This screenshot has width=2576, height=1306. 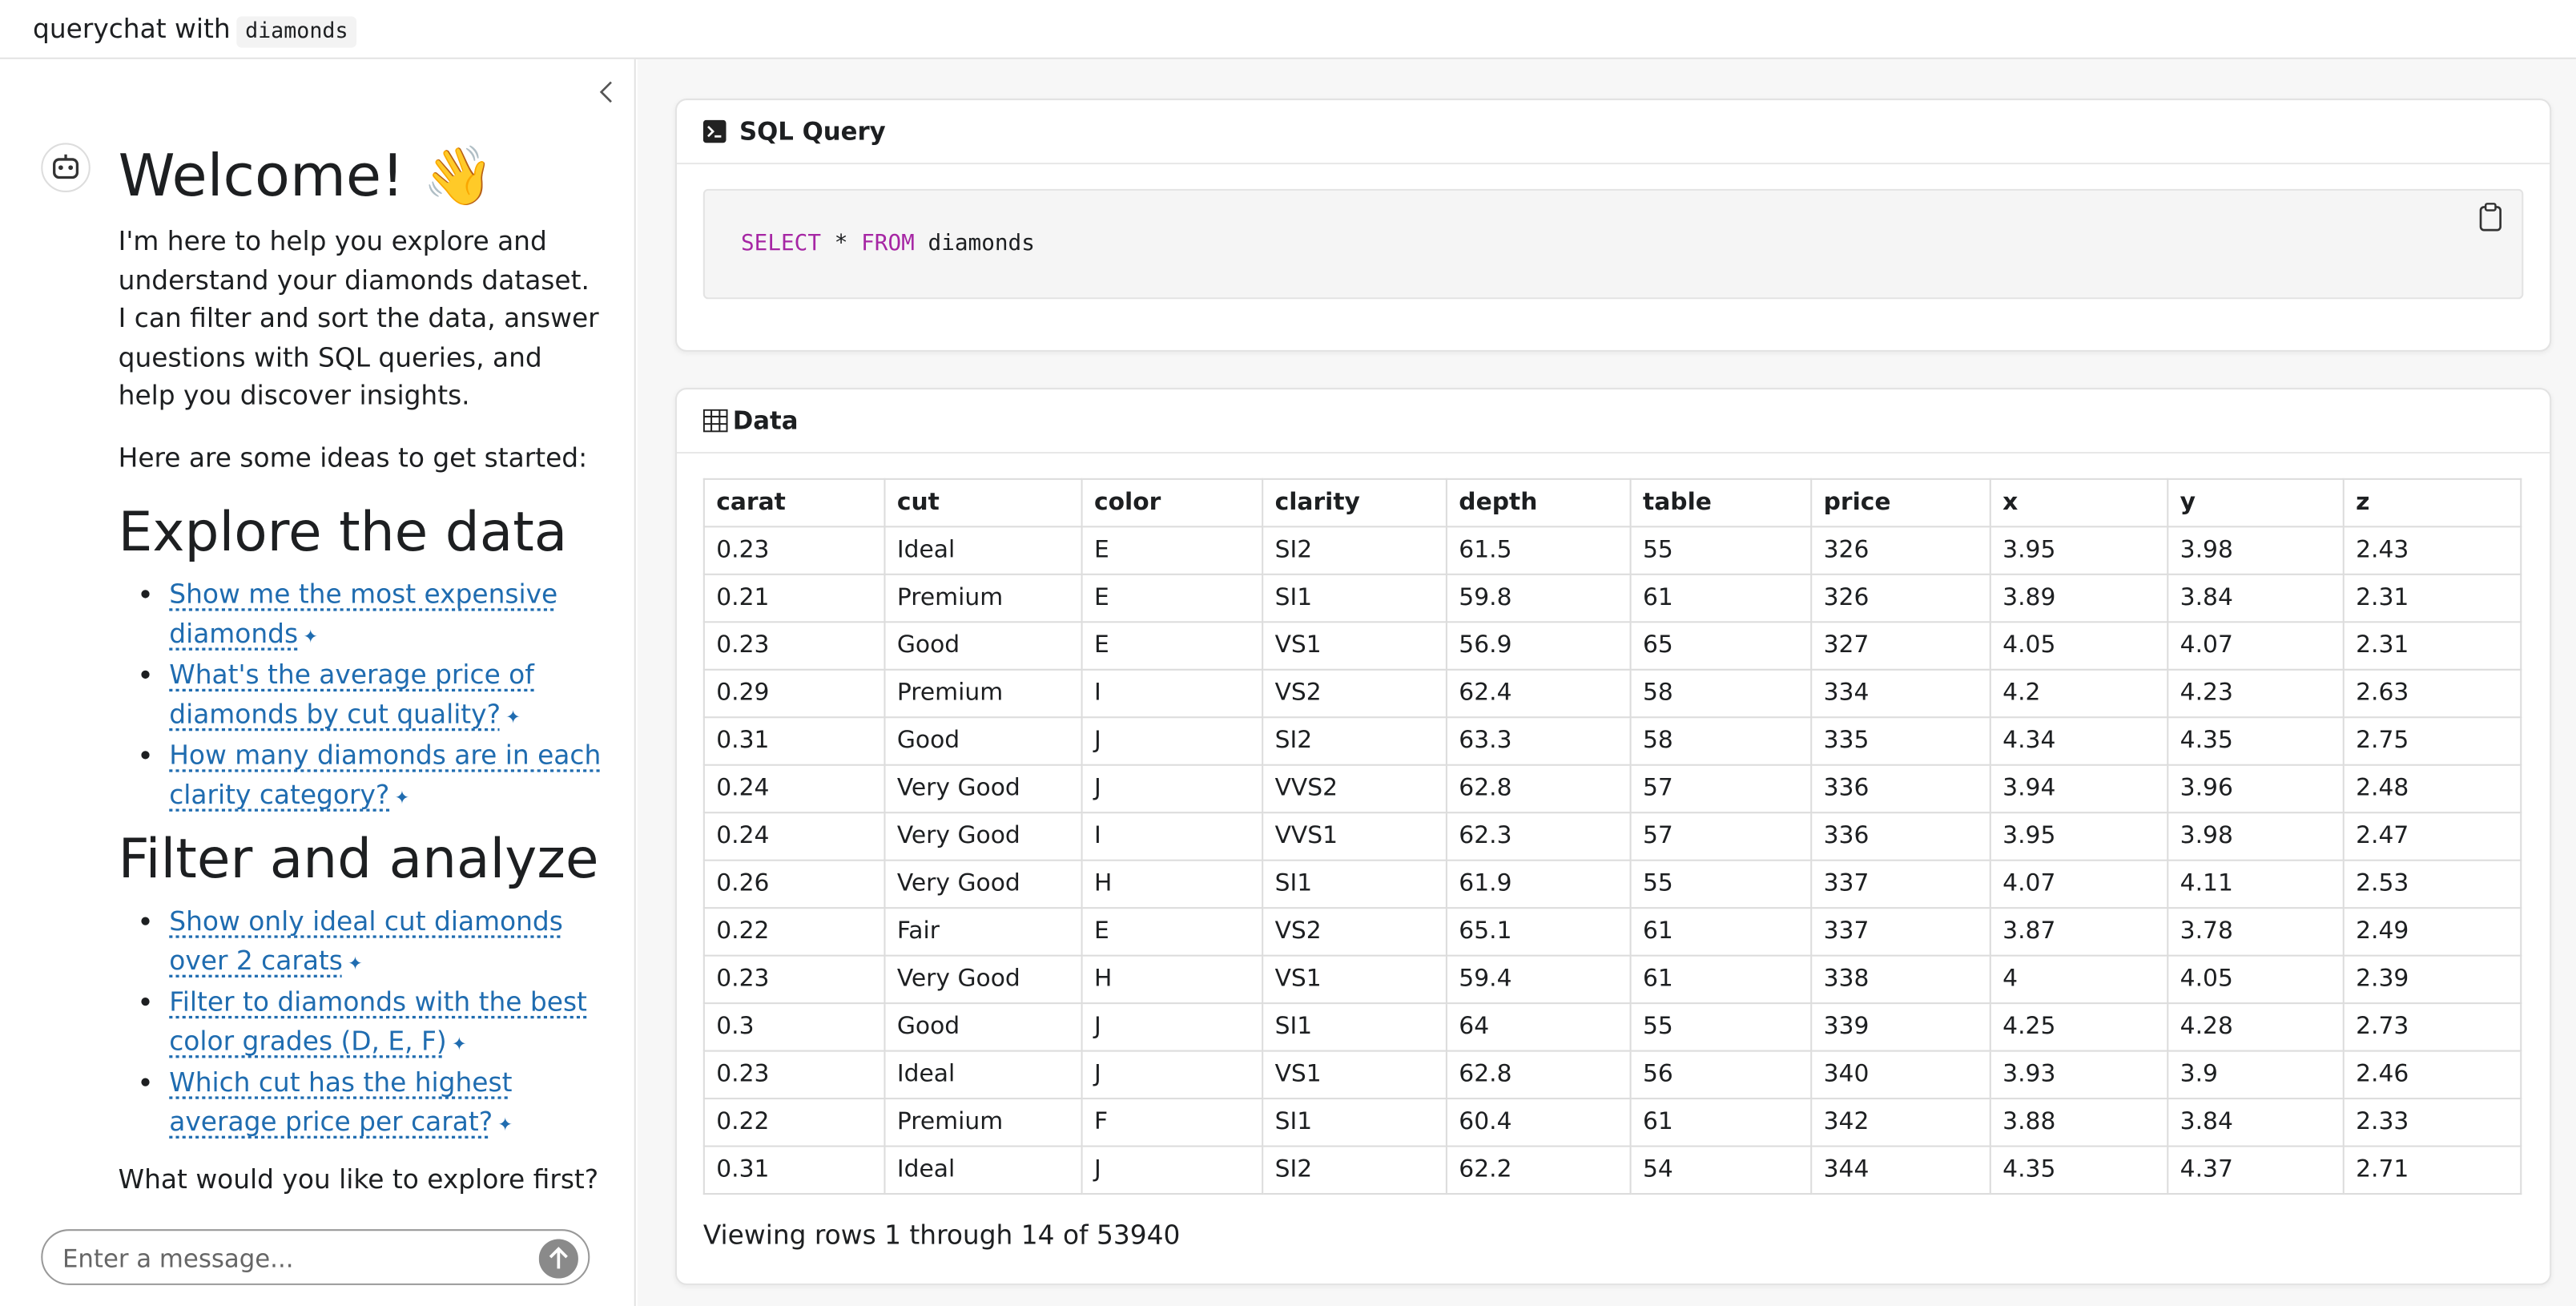 What do you see at coordinates (794, 646) in the screenshot?
I see `table-cell: 0.23` at bounding box center [794, 646].